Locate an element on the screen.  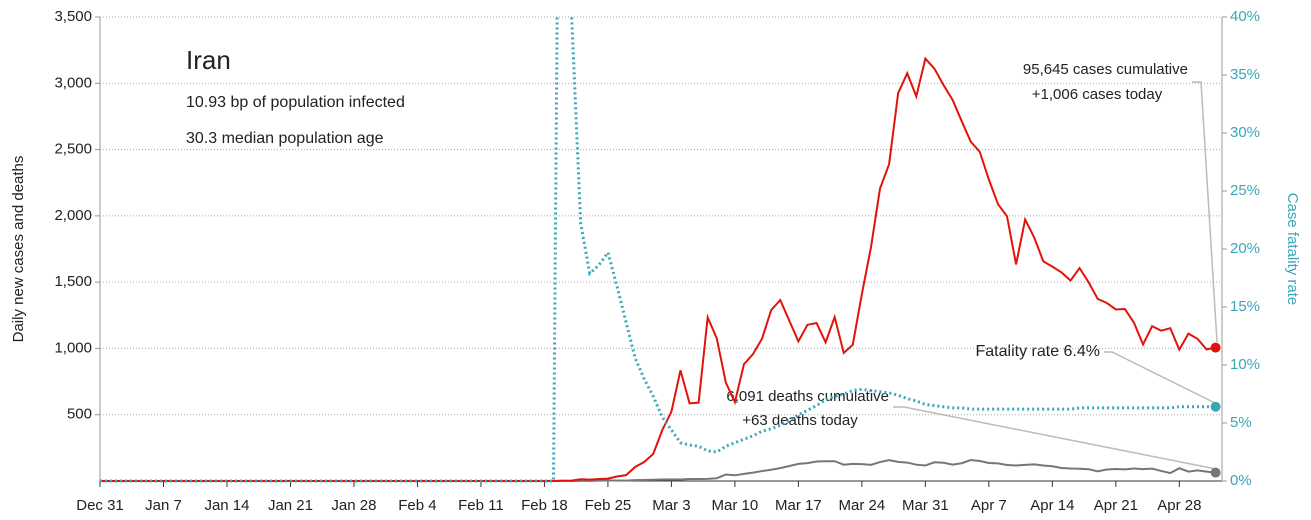
x-tick-label: Dec 31 is located at coordinates (100, 505).